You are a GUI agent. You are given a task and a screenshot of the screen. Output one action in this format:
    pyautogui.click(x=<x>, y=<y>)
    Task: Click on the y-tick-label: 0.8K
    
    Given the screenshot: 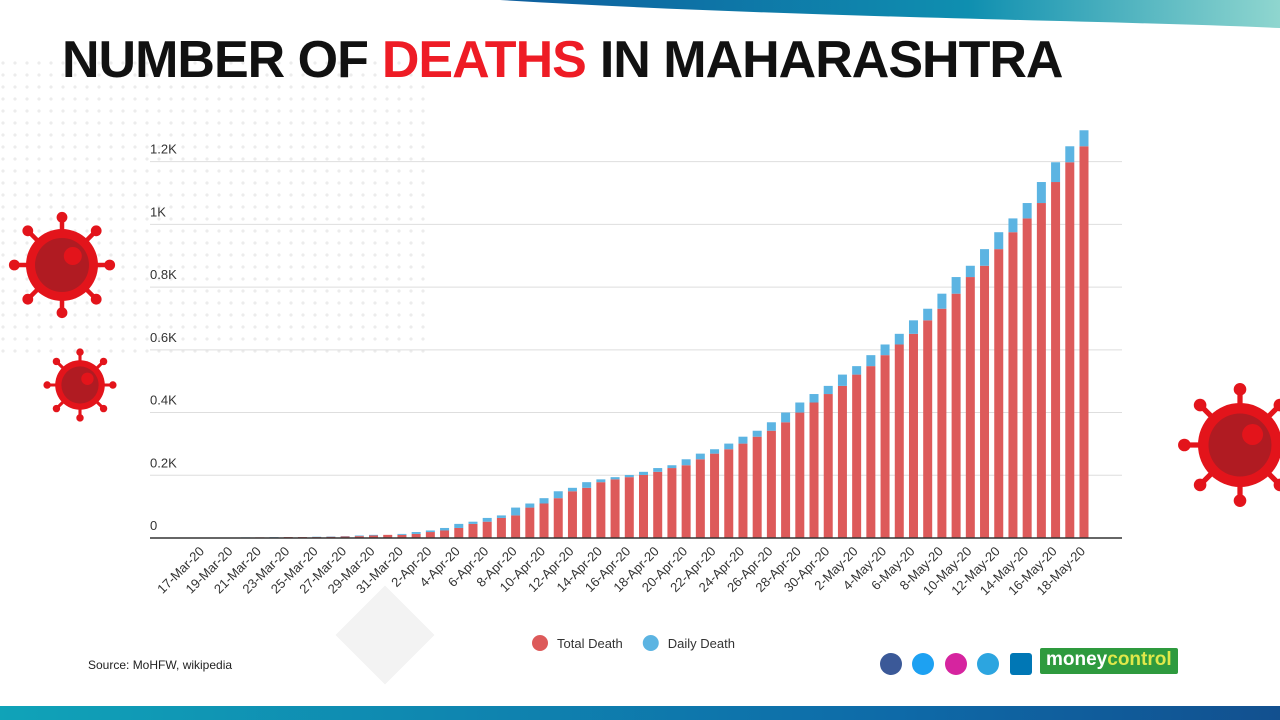 What is the action you would take?
    pyautogui.click(x=163, y=274)
    